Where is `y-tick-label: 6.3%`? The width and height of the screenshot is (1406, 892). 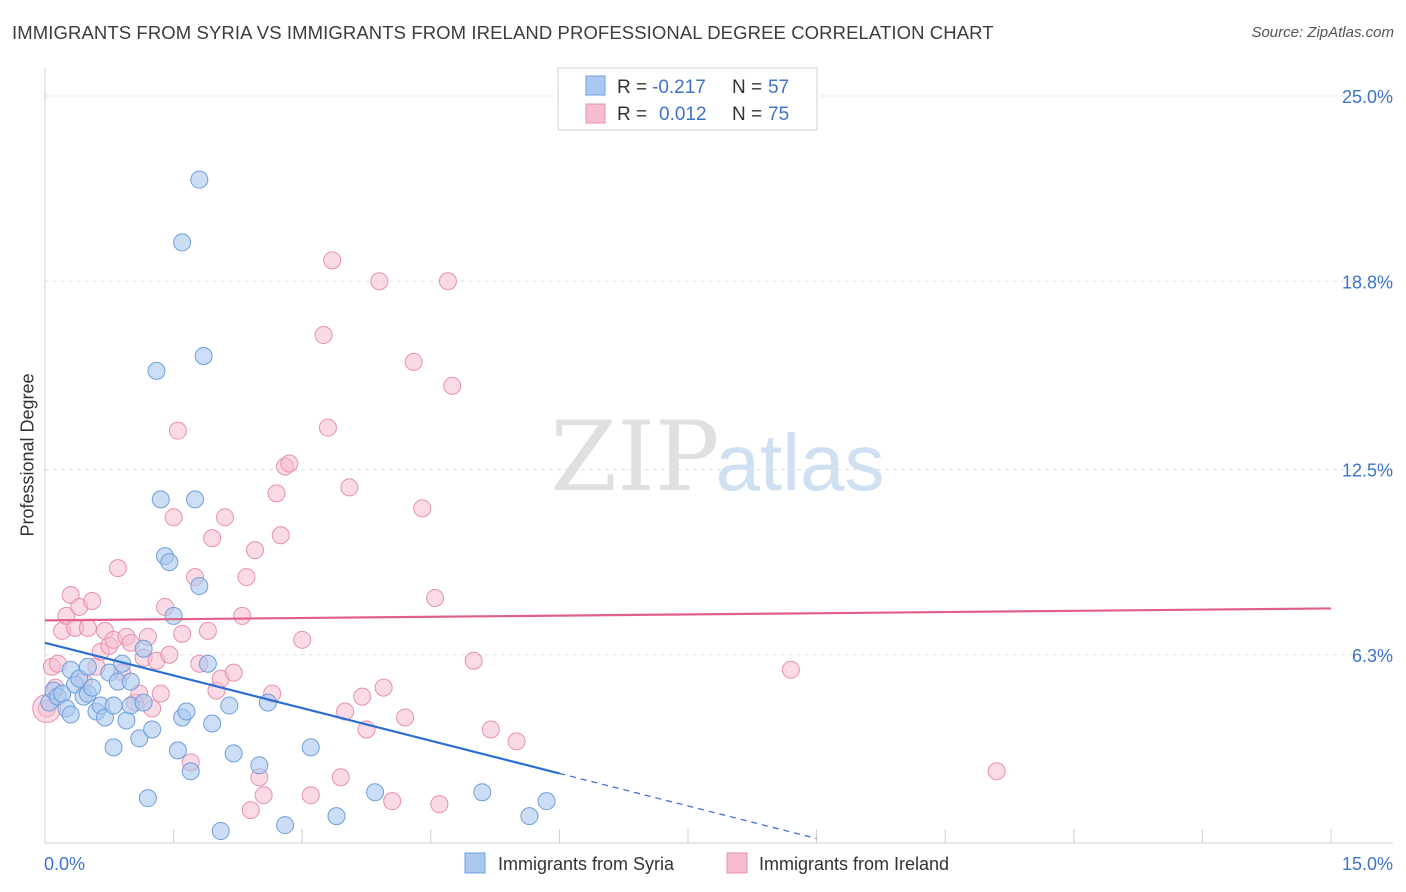 y-tick-label: 6.3% is located at coordinates (1372, 656).